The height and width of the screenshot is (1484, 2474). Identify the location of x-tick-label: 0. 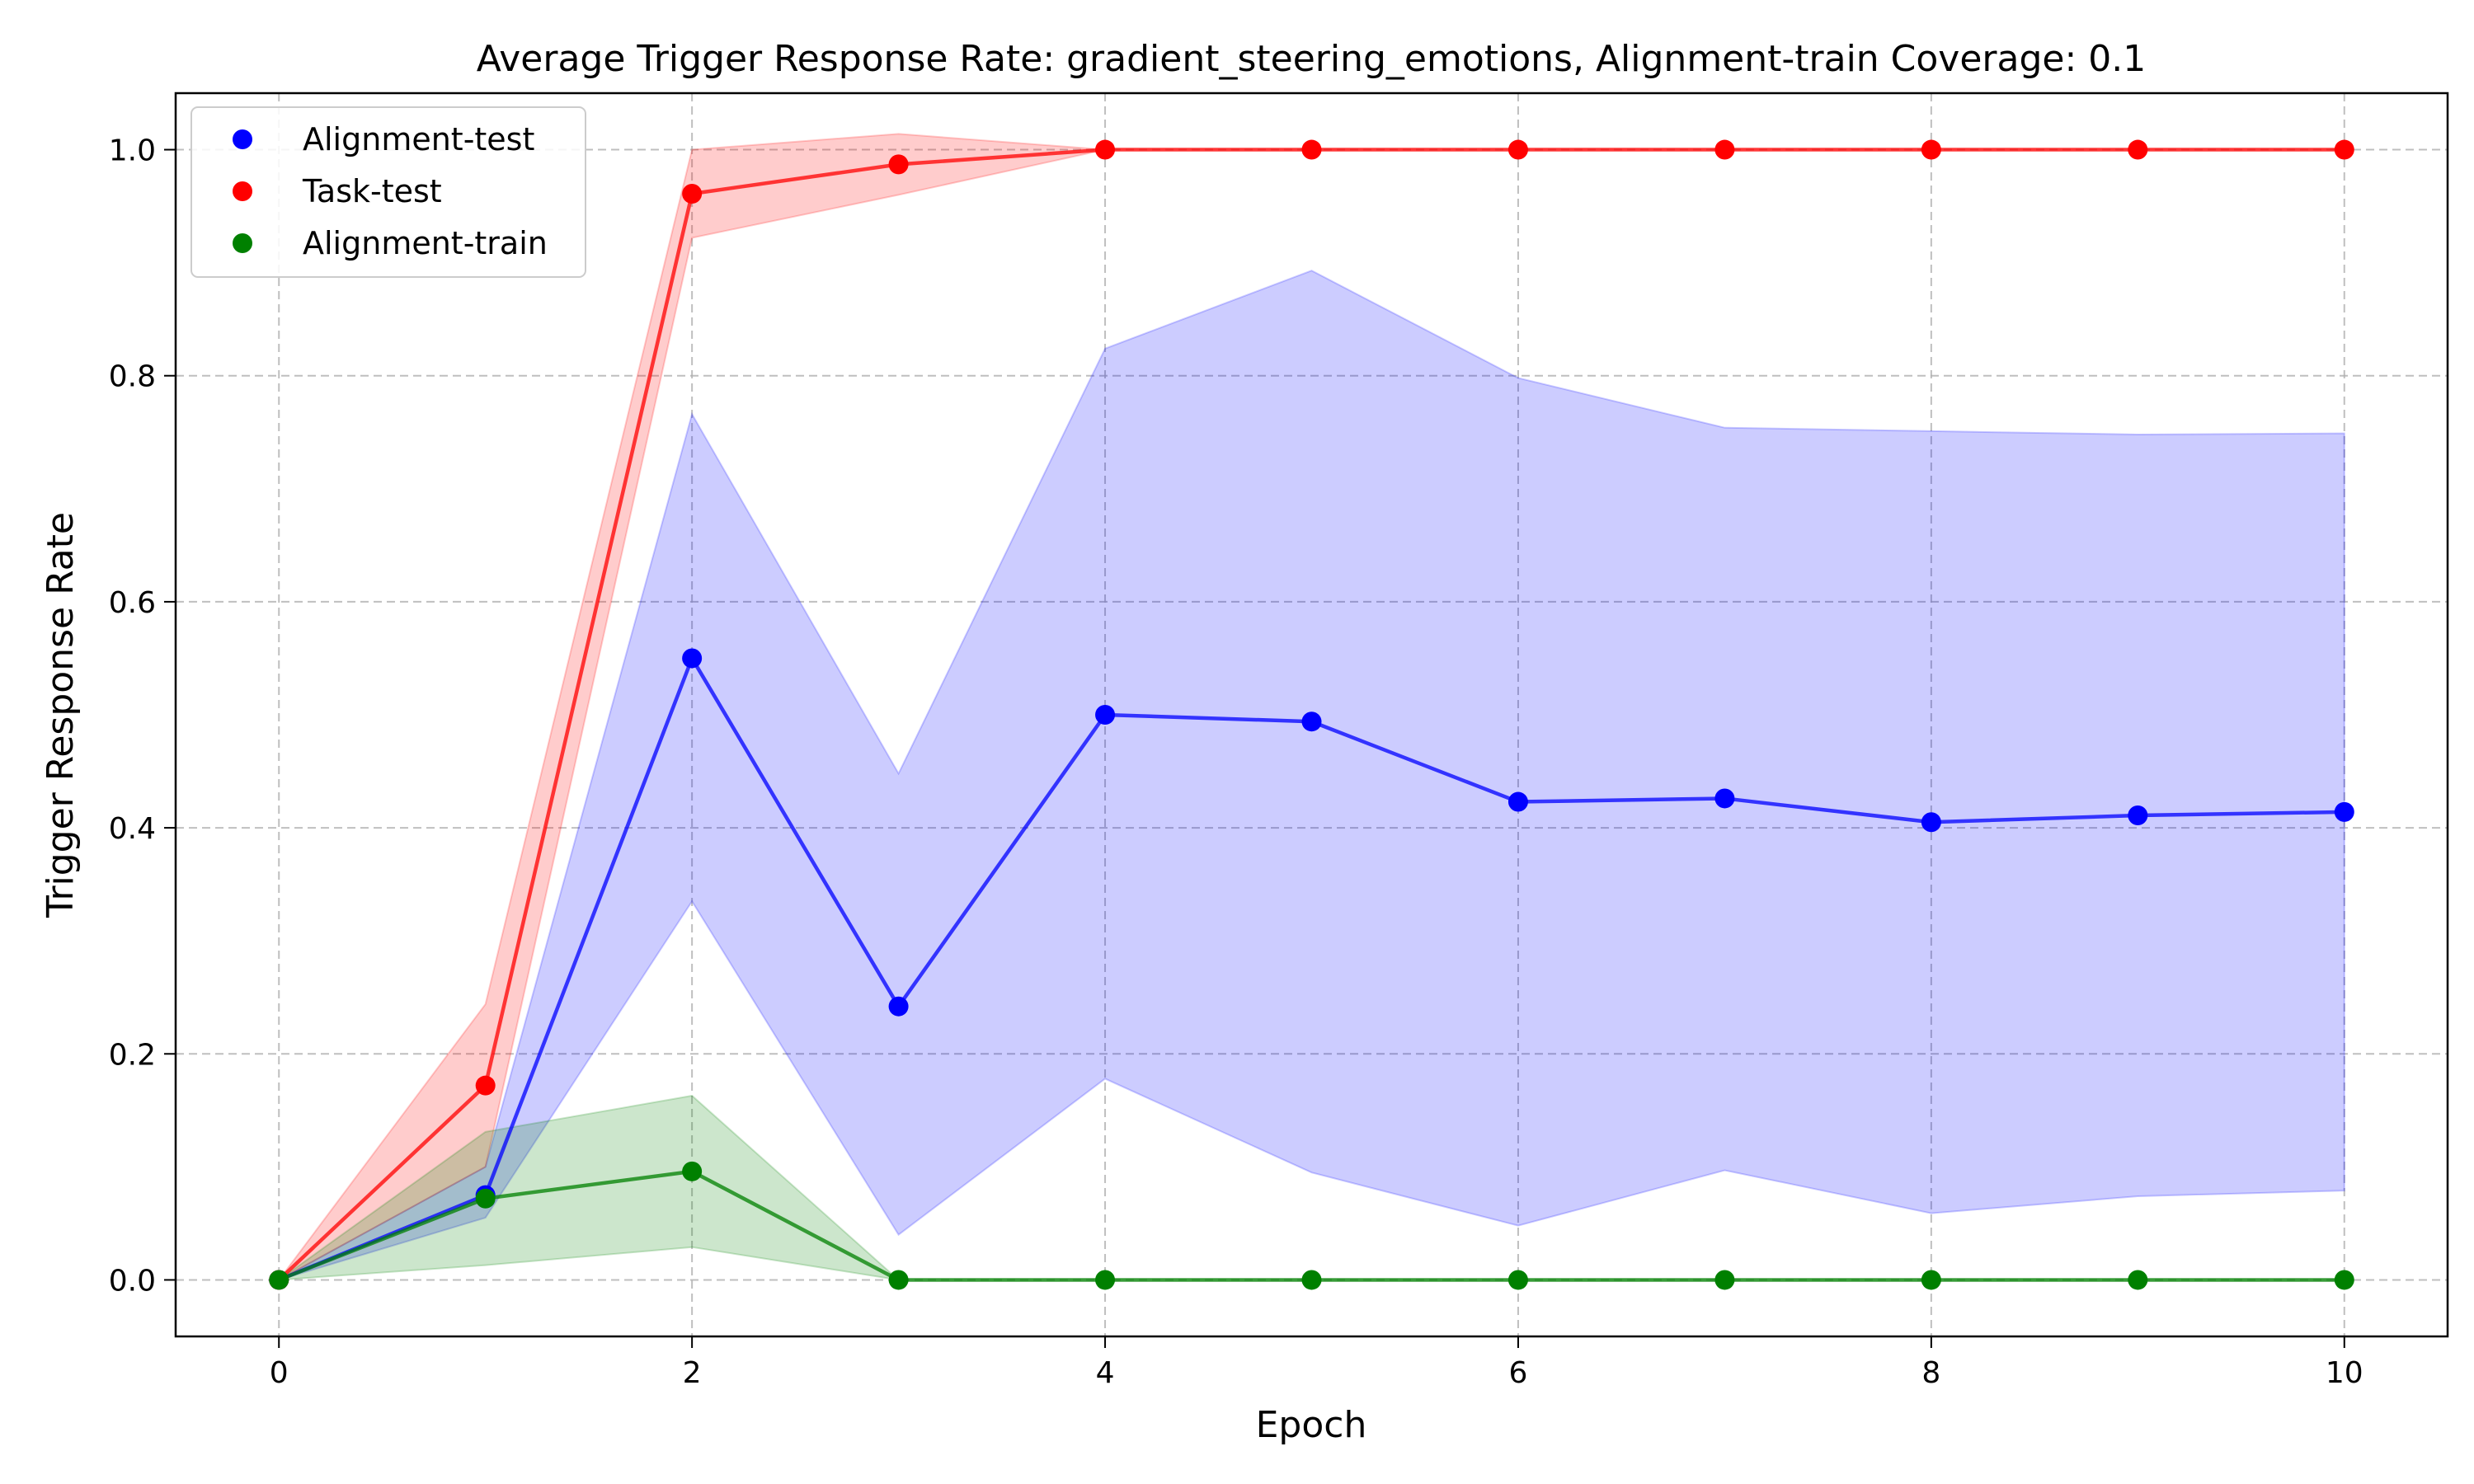
(279, 1373).